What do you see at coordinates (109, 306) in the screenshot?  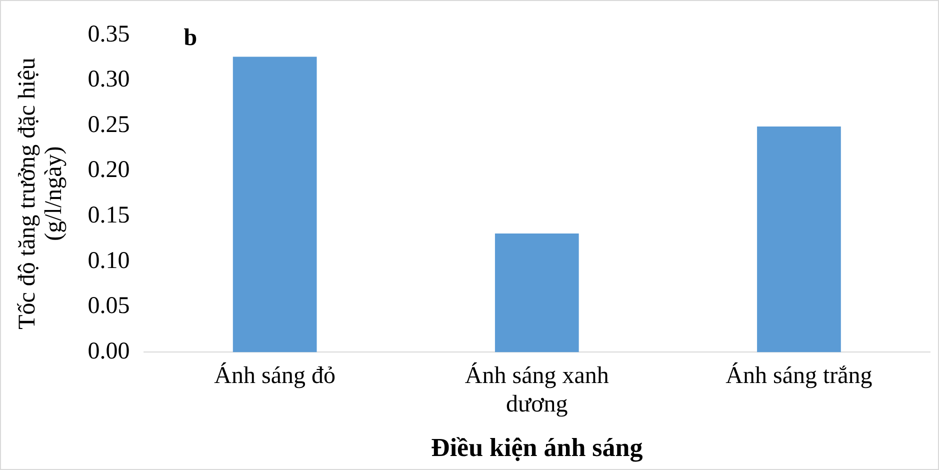 I see `y-tick-label: 0.05` at bounding box center [109, 306].